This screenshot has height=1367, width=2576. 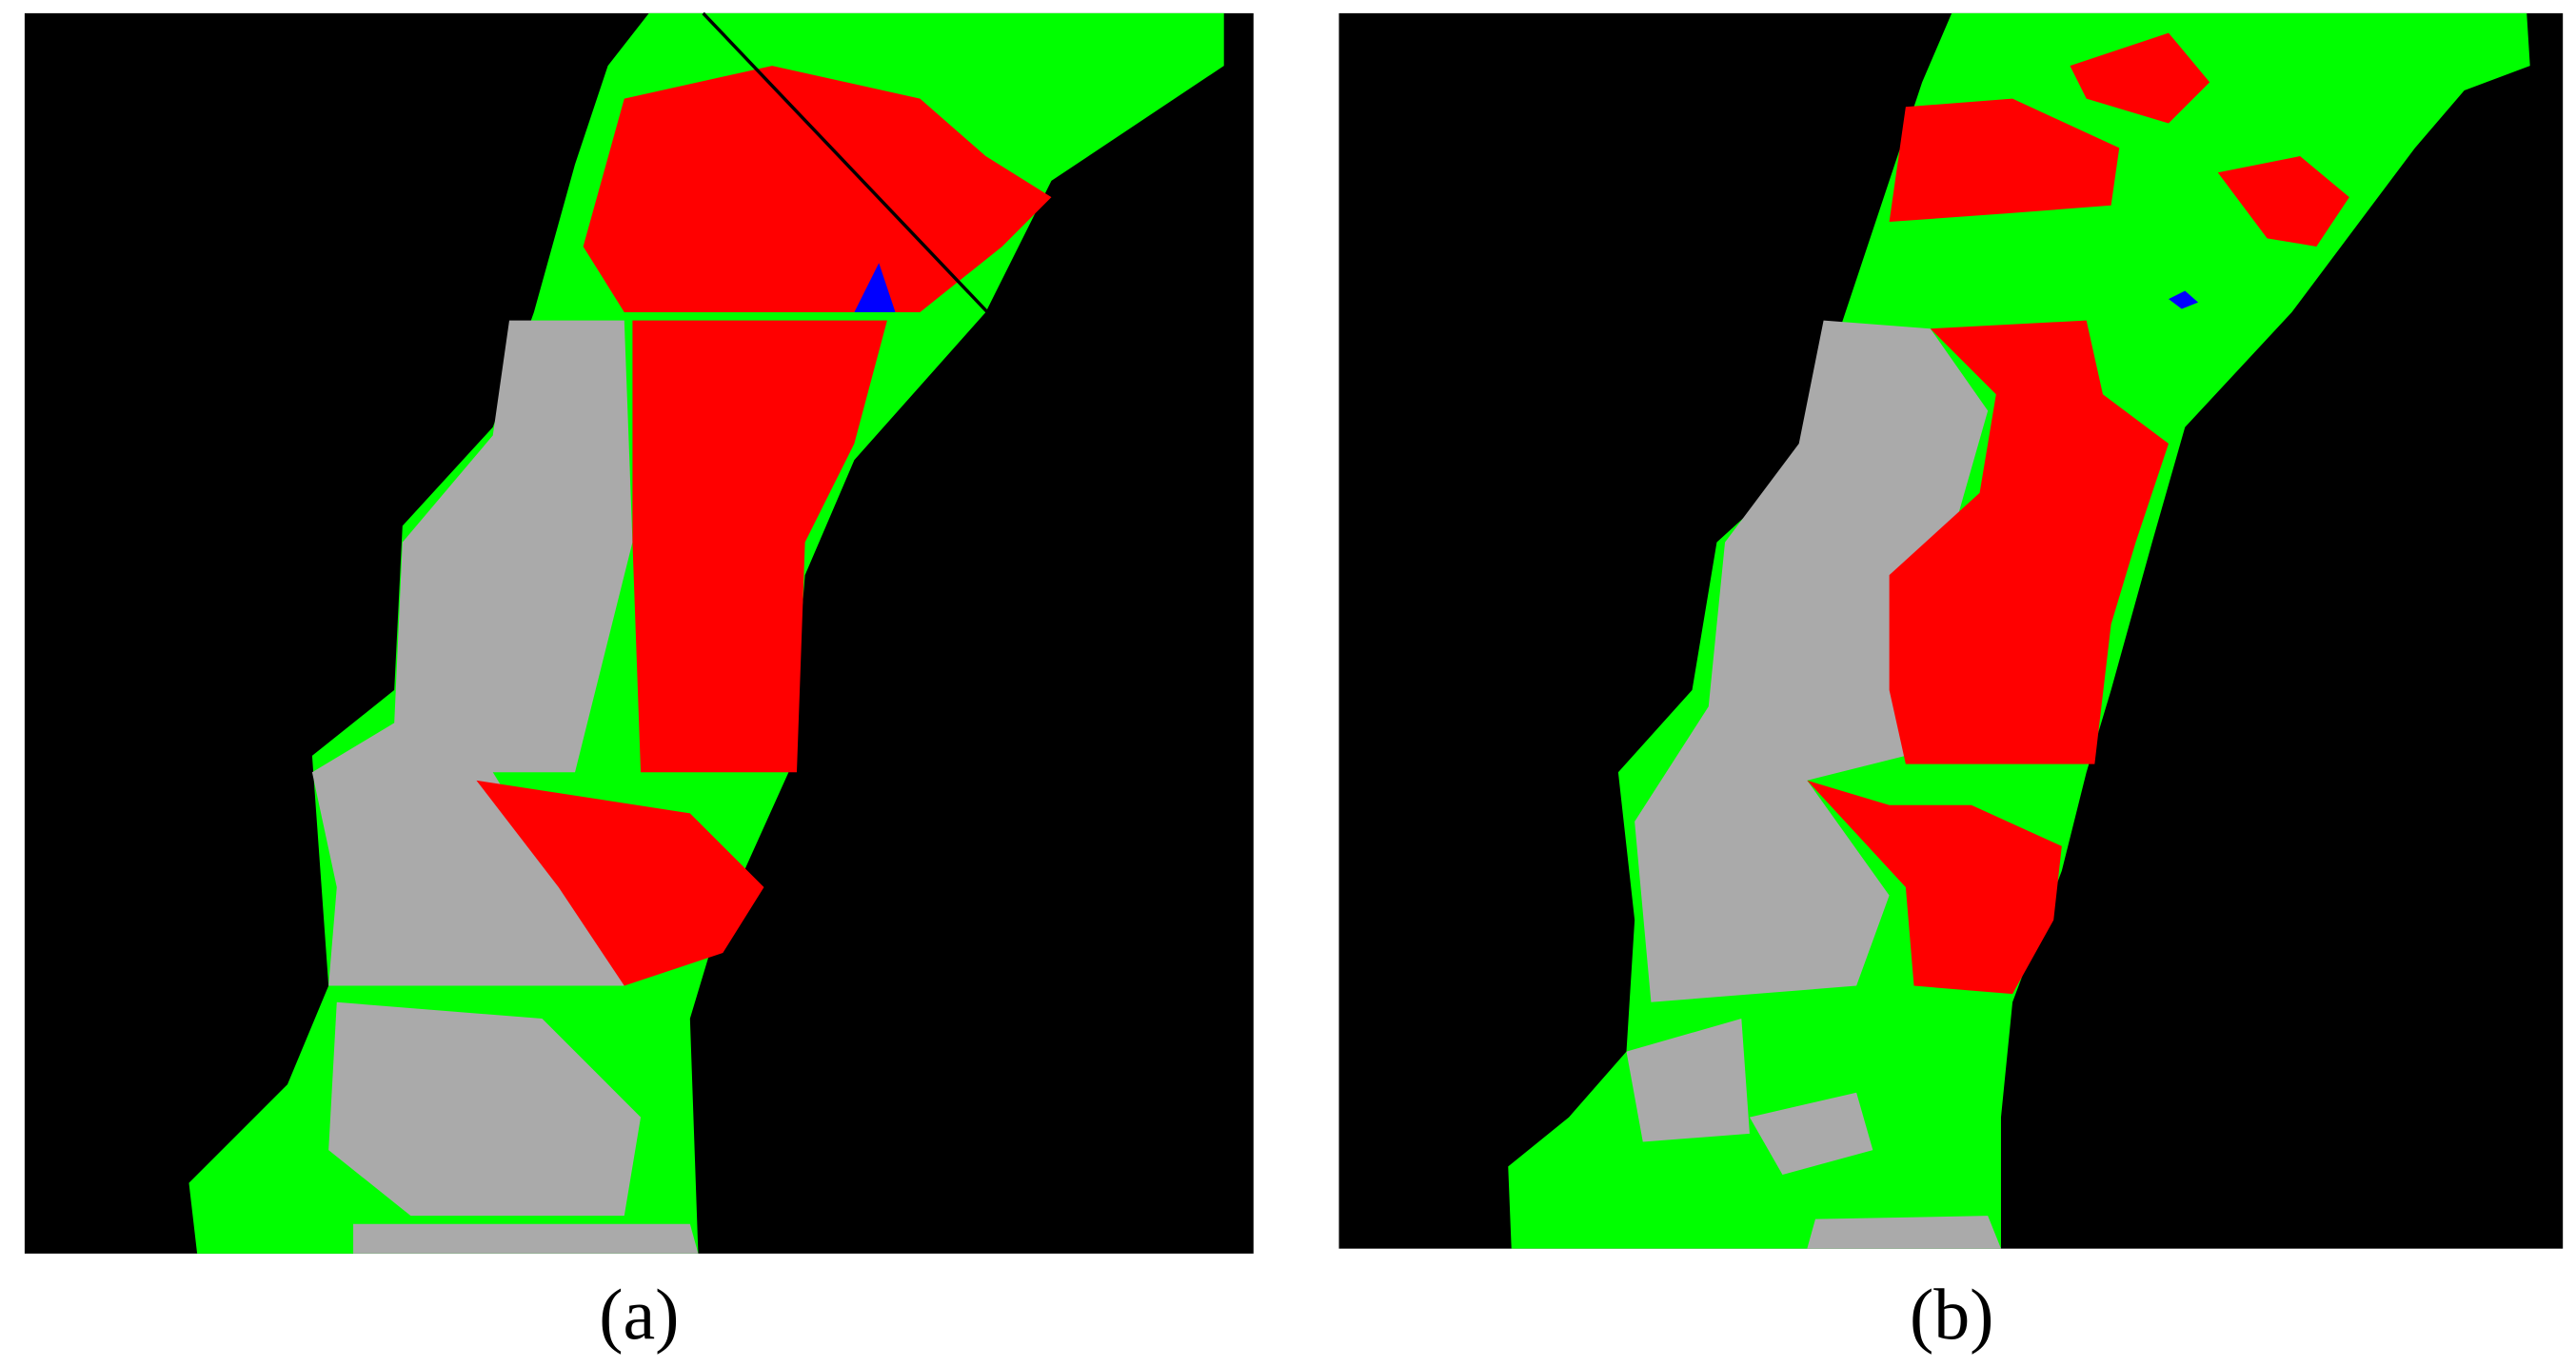 What do you see at coordinates (847, 164) in the screenshot?
I see `line` at bounding box center [847, 164].